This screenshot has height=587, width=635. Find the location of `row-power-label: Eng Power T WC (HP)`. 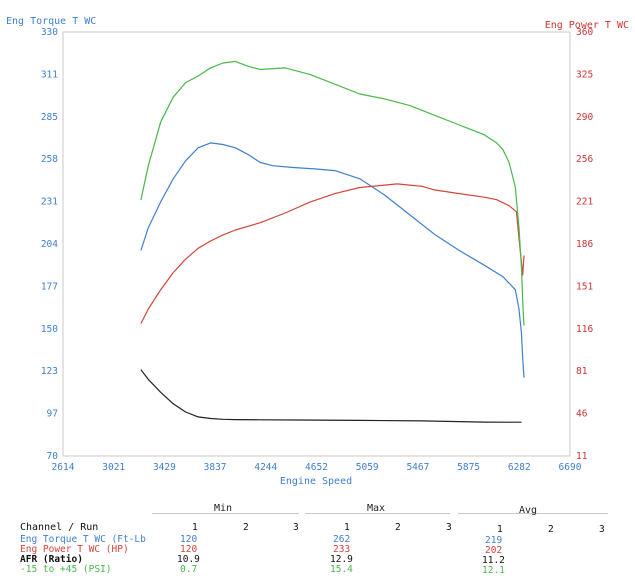

row-power-label: Eng Power T WC (HP) is located at coordinates (74, 549).